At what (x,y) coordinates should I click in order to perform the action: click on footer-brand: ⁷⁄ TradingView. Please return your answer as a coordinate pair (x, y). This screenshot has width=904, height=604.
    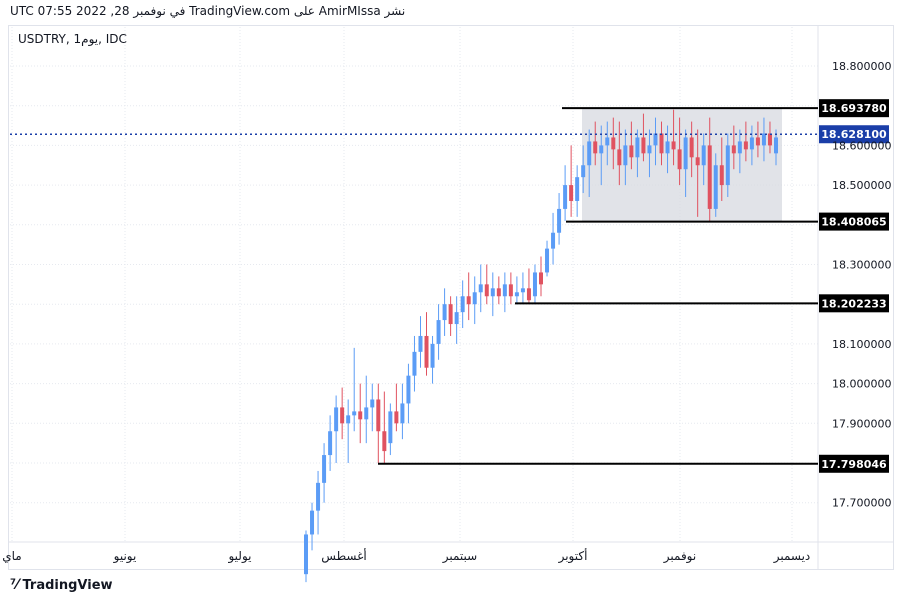
    Looking at the image, I should click on (61, 585).